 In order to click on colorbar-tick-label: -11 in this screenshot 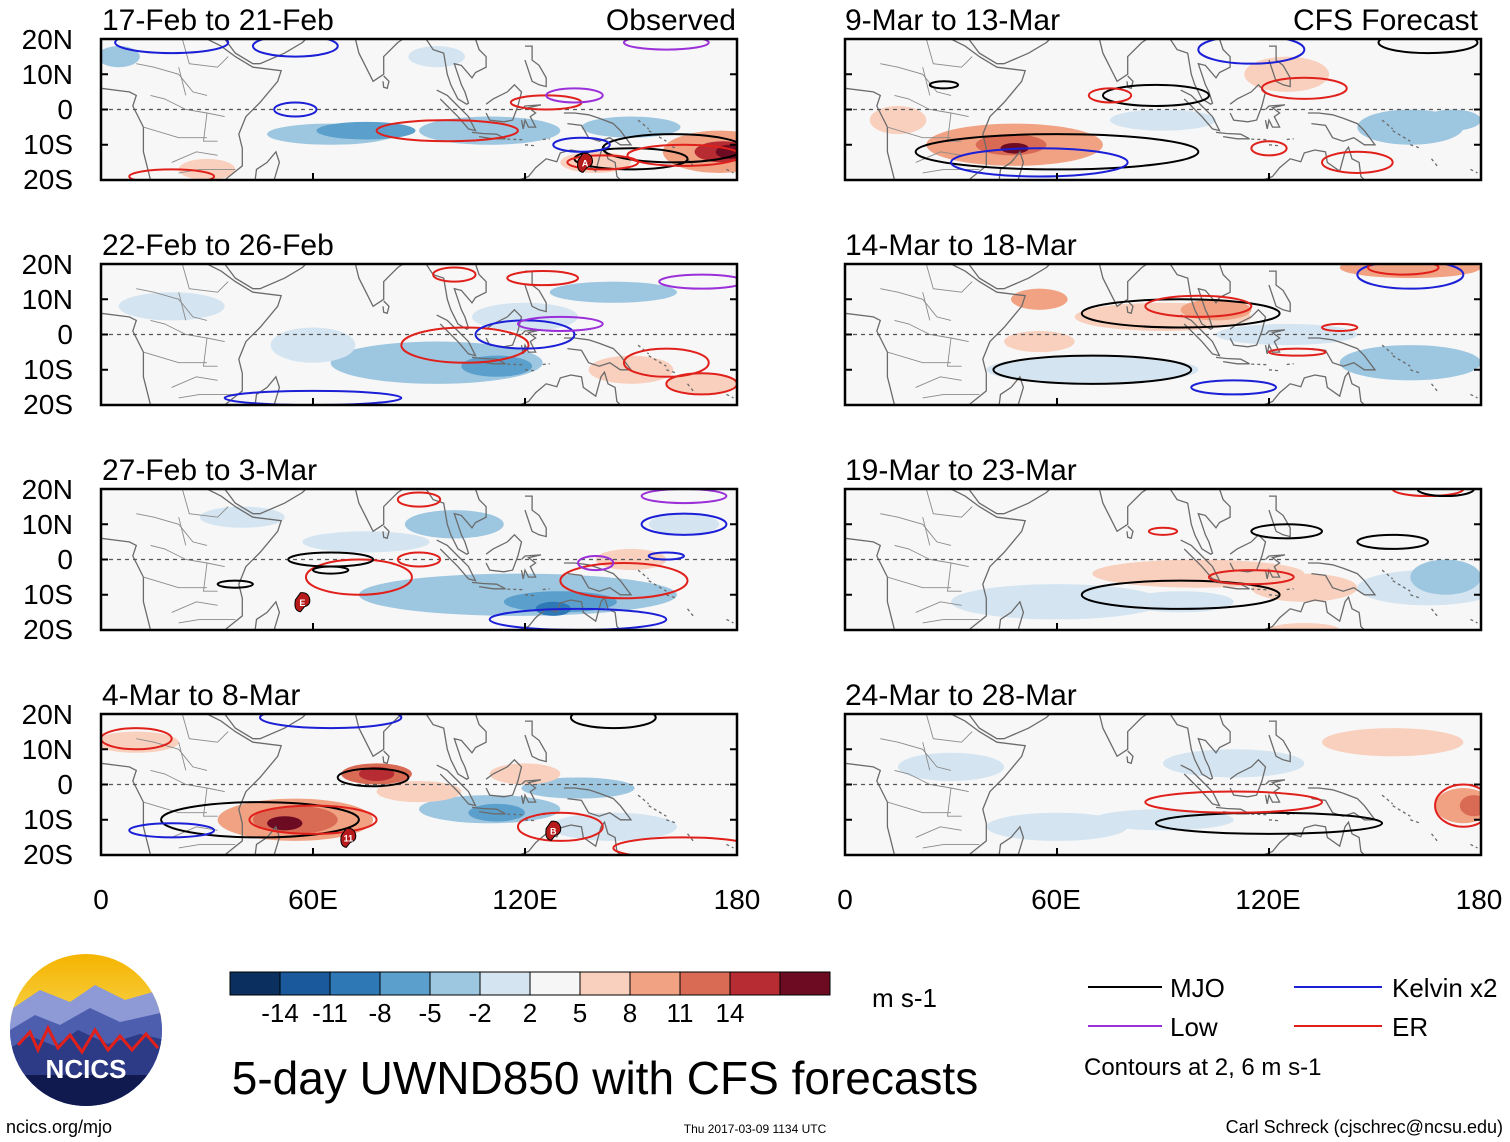, I will do `click(330, 1013)`.